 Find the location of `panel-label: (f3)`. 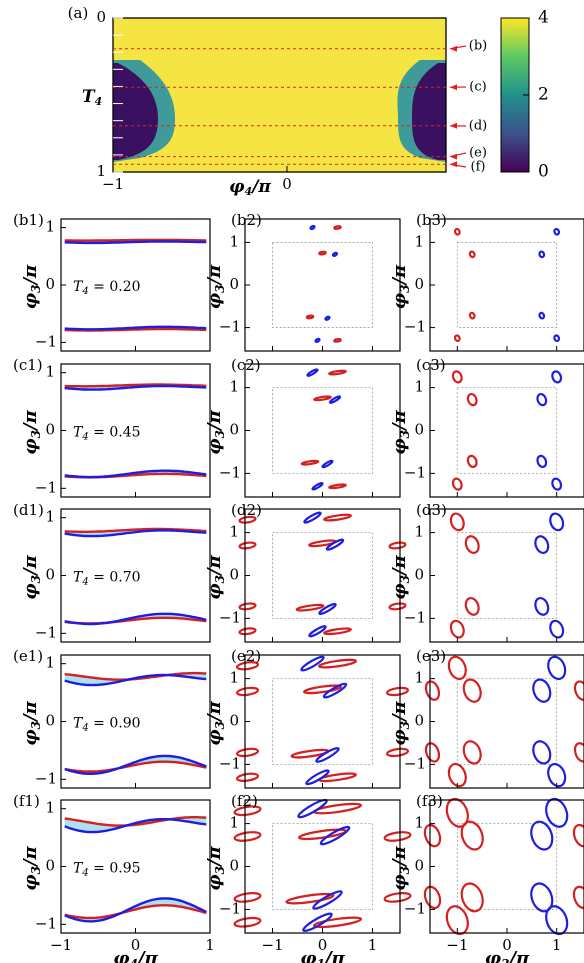

panel-label: (f3) is located at coordinates (429, 801).